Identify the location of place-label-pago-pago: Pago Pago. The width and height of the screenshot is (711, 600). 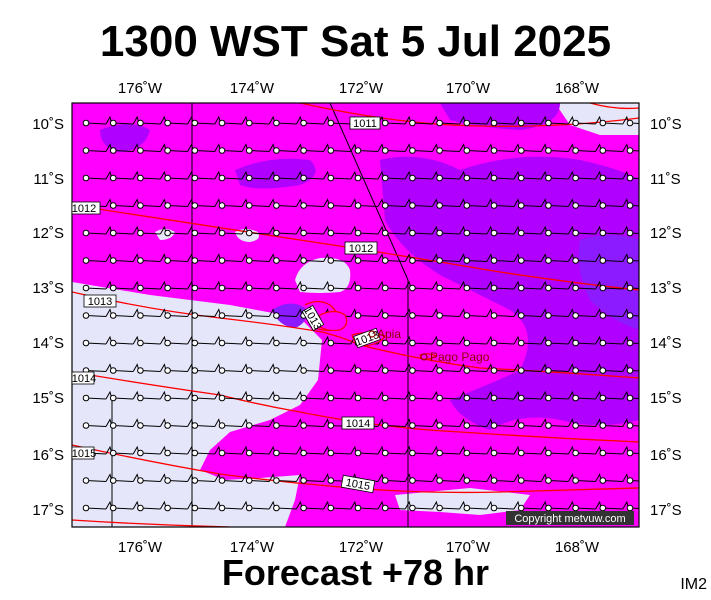
(460, 357).